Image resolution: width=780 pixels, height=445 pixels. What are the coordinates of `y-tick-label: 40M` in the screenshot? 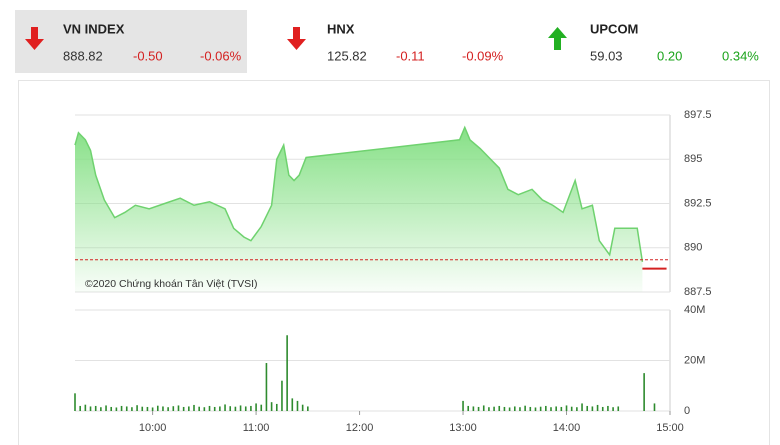 It's located at (694, 310).